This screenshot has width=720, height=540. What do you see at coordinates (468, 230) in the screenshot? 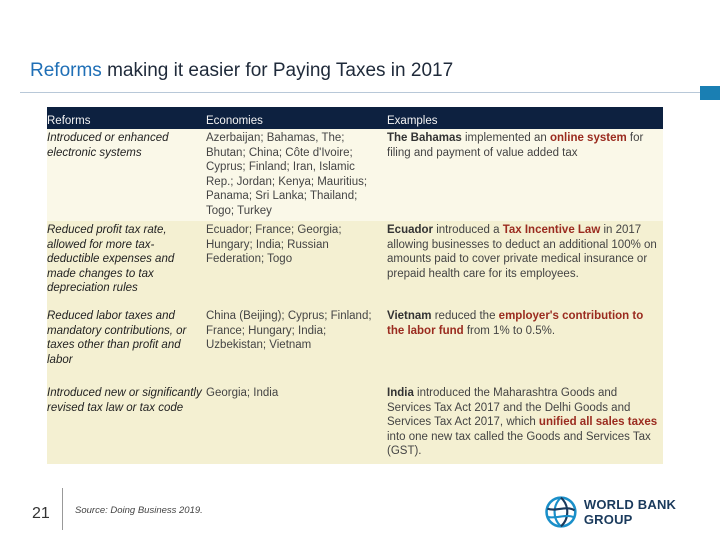
I see `example-text: introduced a` at bounding box center [468, 230].